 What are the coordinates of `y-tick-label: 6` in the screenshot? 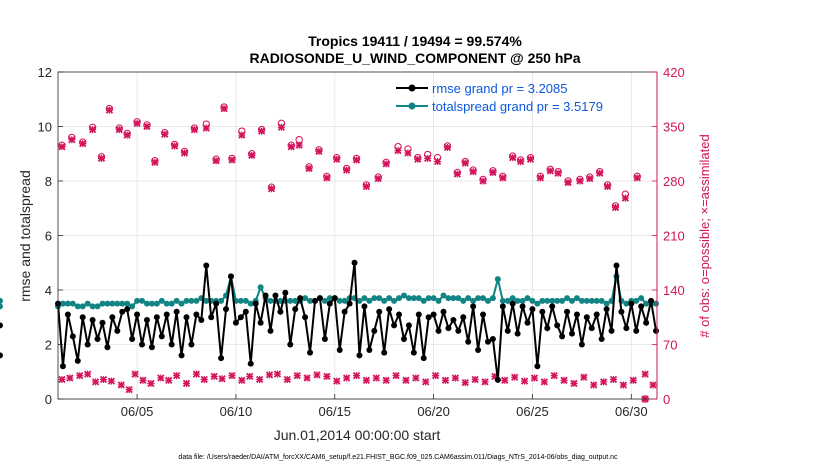 It's located at (48, 236).